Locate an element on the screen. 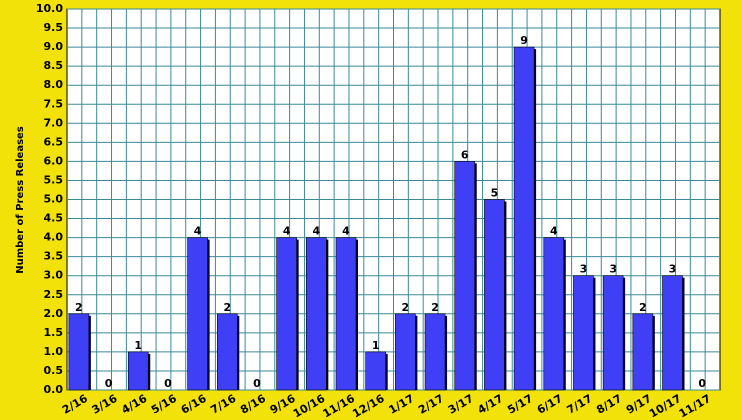  x-tick-label: 3/16 is located at coordinates (105, 404).